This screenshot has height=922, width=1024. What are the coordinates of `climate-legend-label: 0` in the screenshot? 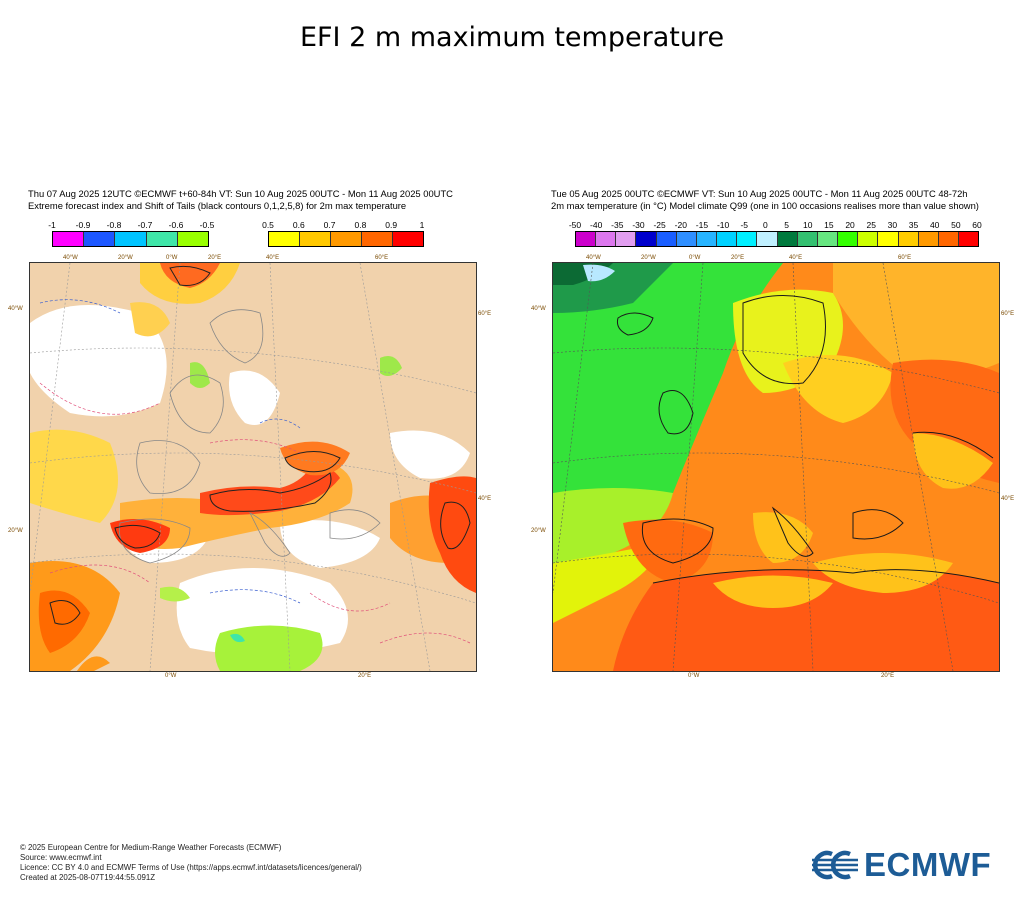 It's located at (765, 225).